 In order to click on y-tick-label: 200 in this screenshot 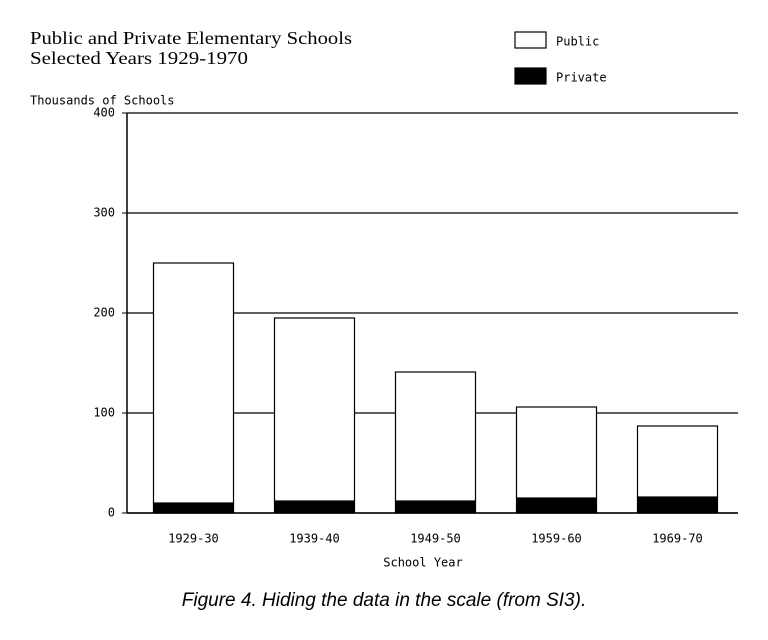, I will do `click(104, 313)`.